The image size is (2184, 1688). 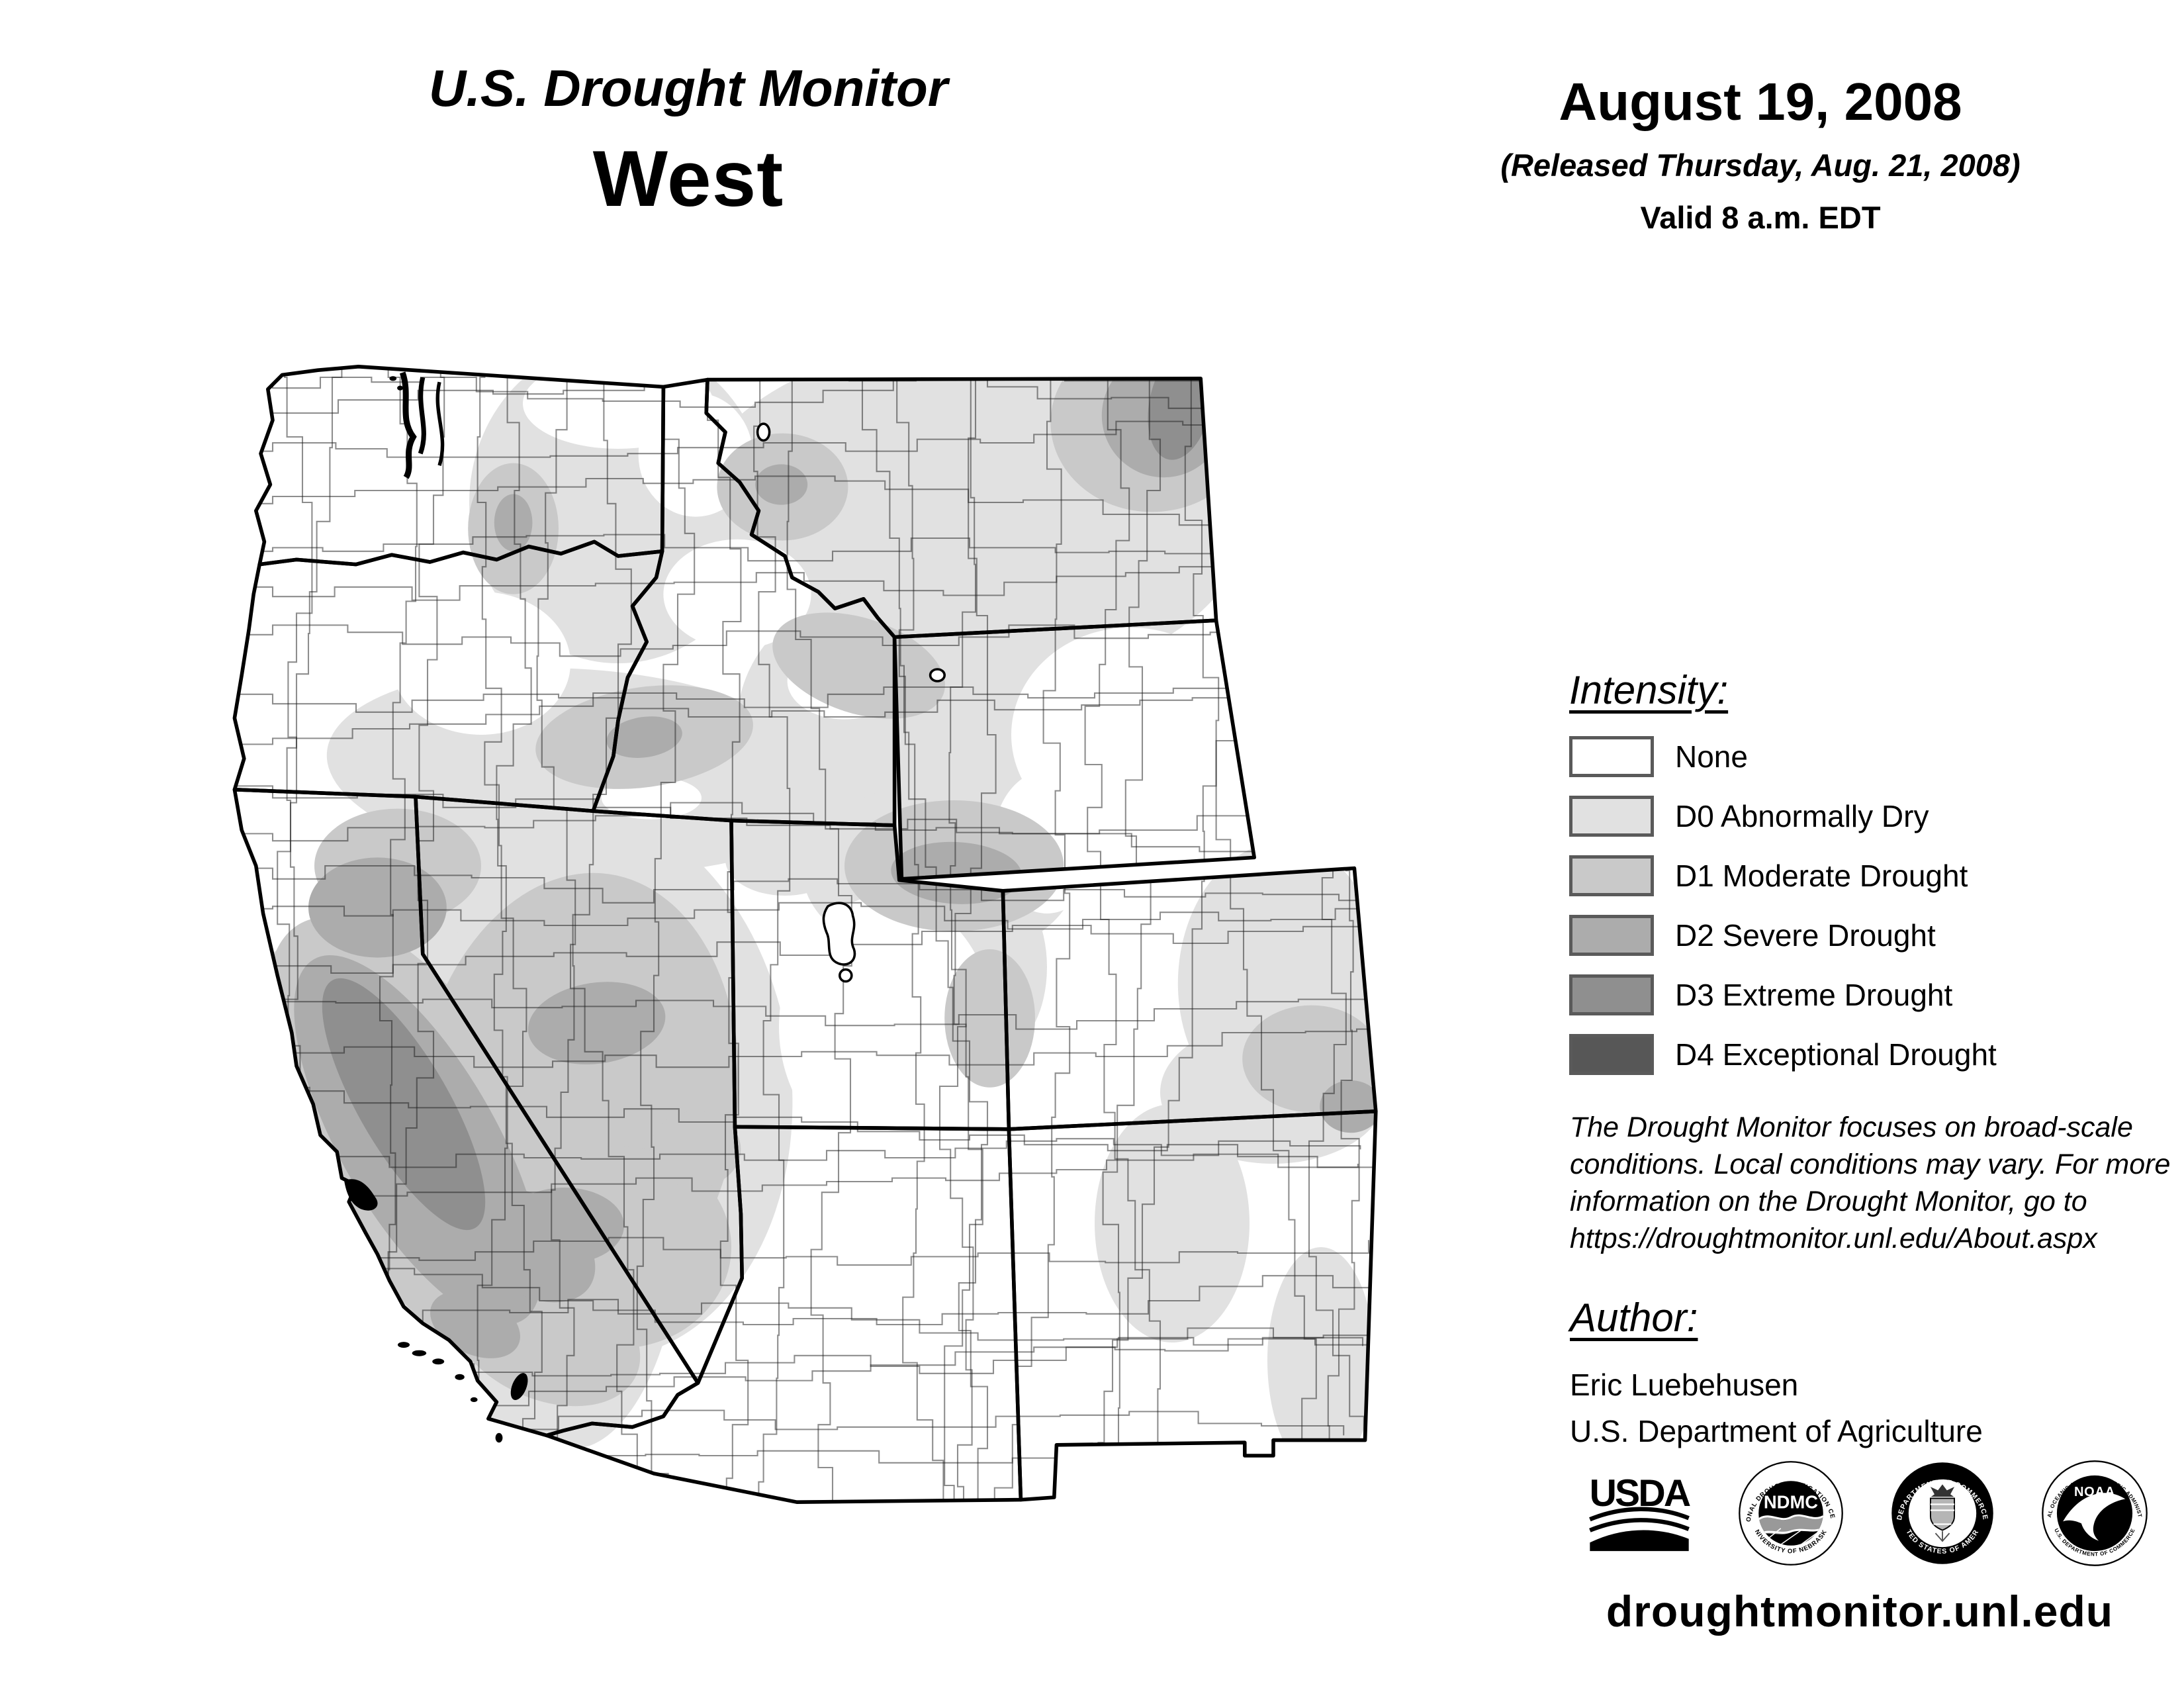 I want to click on legend-item-d2: D2 Severe Drought, so click(x=1783, y=935).